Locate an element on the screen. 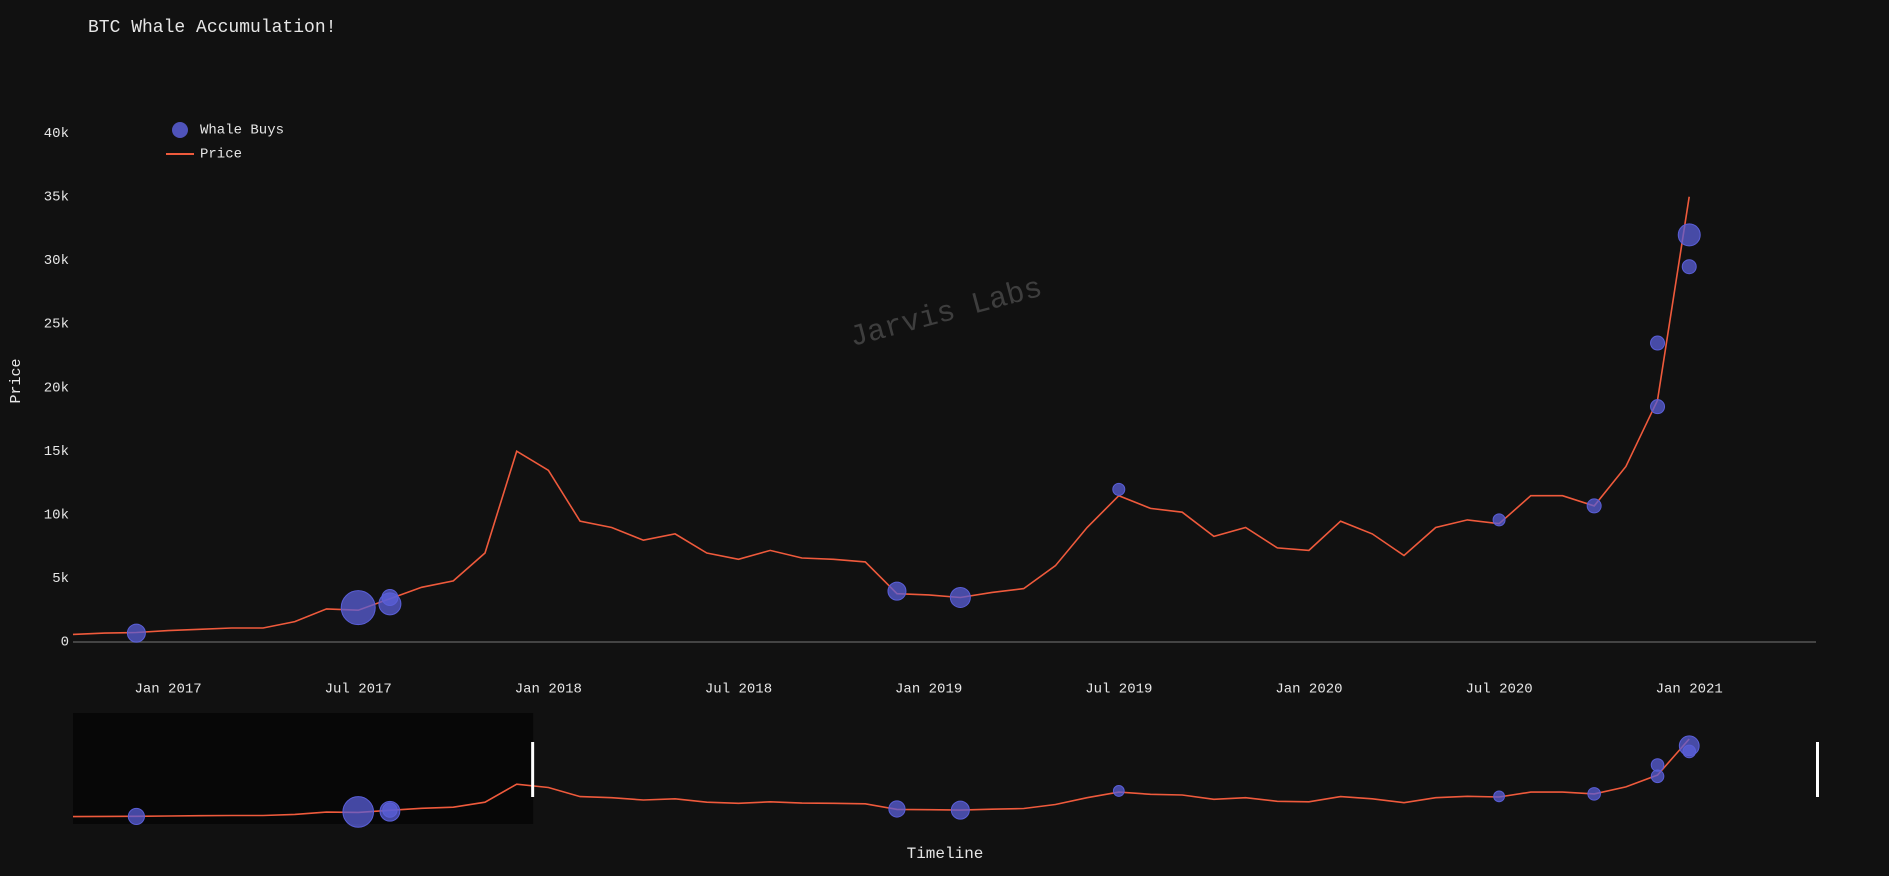 The width and height of the screenshot is (1889, 876). y-tick-label: 25k is located at coordinates (56, 325).